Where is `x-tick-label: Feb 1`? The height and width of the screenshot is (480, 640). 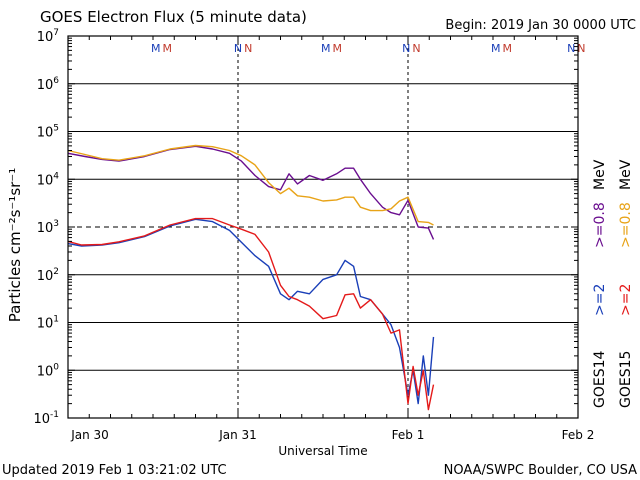
x-tick-label: Feb 1 is located at coordinates (408, 435).